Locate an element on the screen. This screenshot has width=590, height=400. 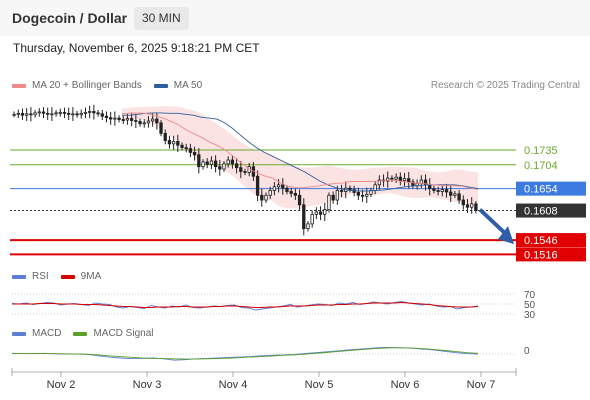
forecast-arrow-icon is located at coordinates (496, 226).